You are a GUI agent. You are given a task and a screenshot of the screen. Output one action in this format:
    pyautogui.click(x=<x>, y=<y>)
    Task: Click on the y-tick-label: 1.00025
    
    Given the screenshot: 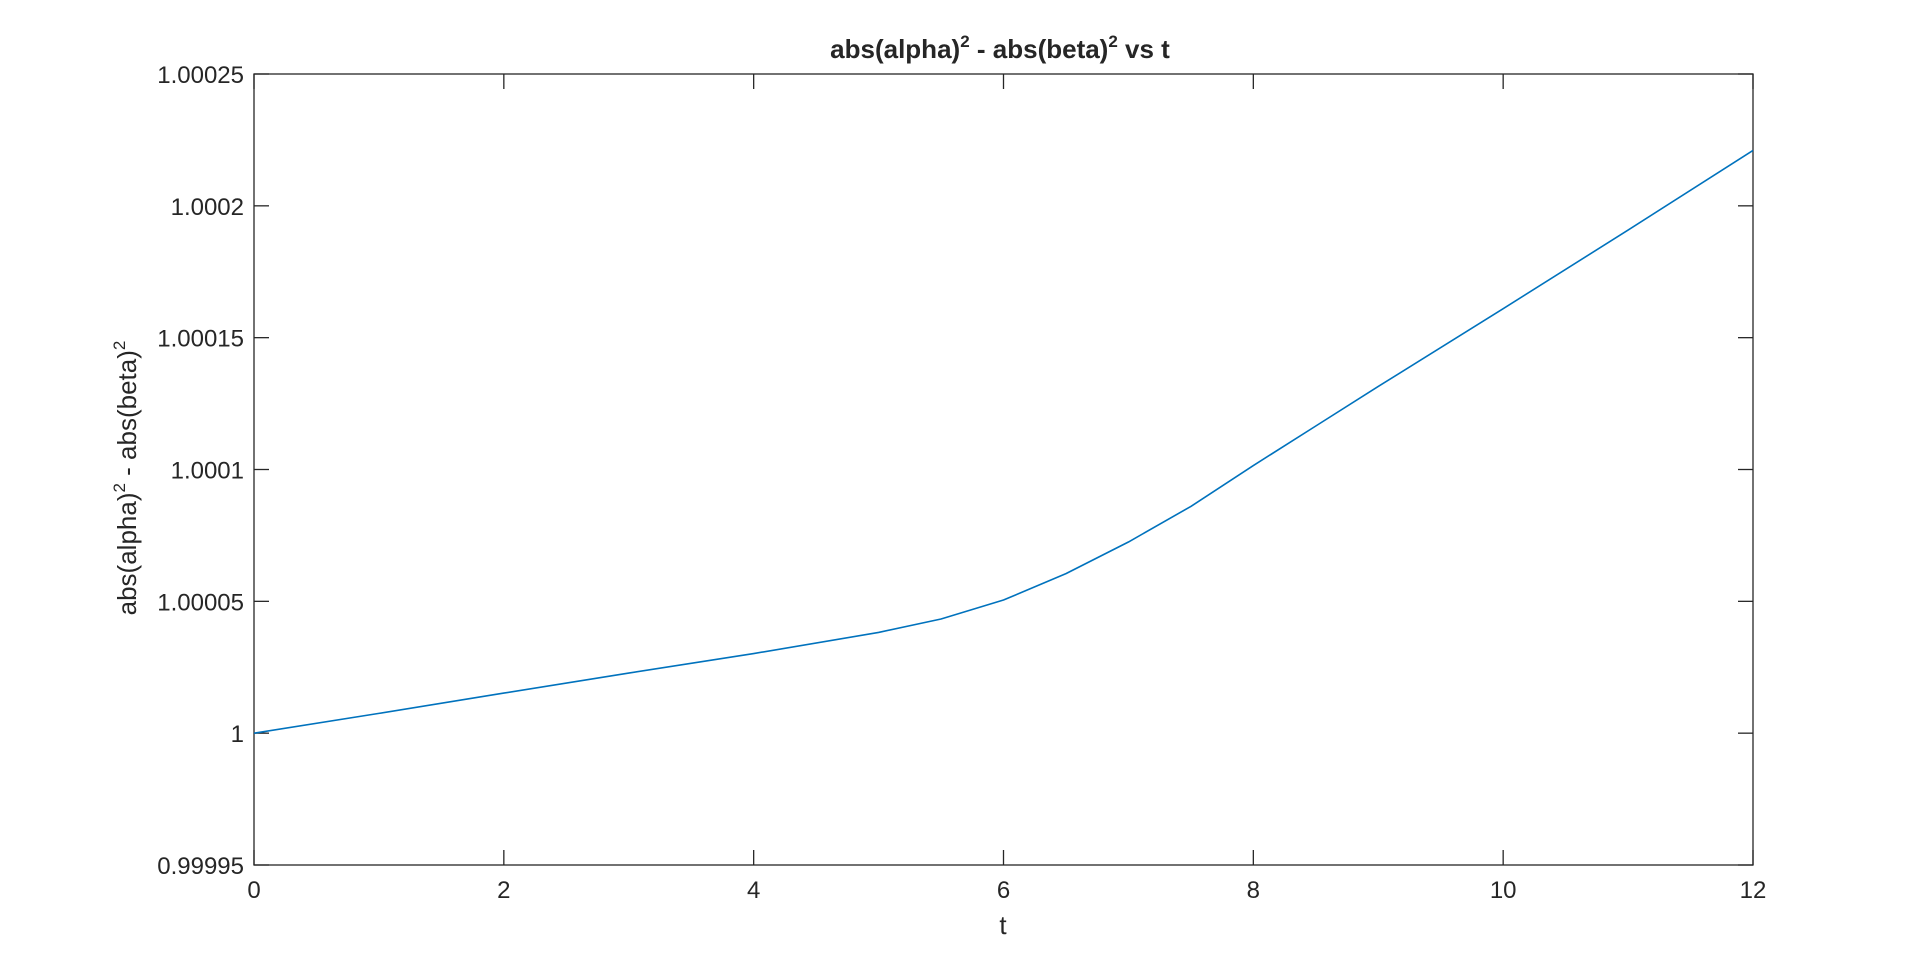 What is the action you would take?
    pyautogui.click(x=200, y=75)
    